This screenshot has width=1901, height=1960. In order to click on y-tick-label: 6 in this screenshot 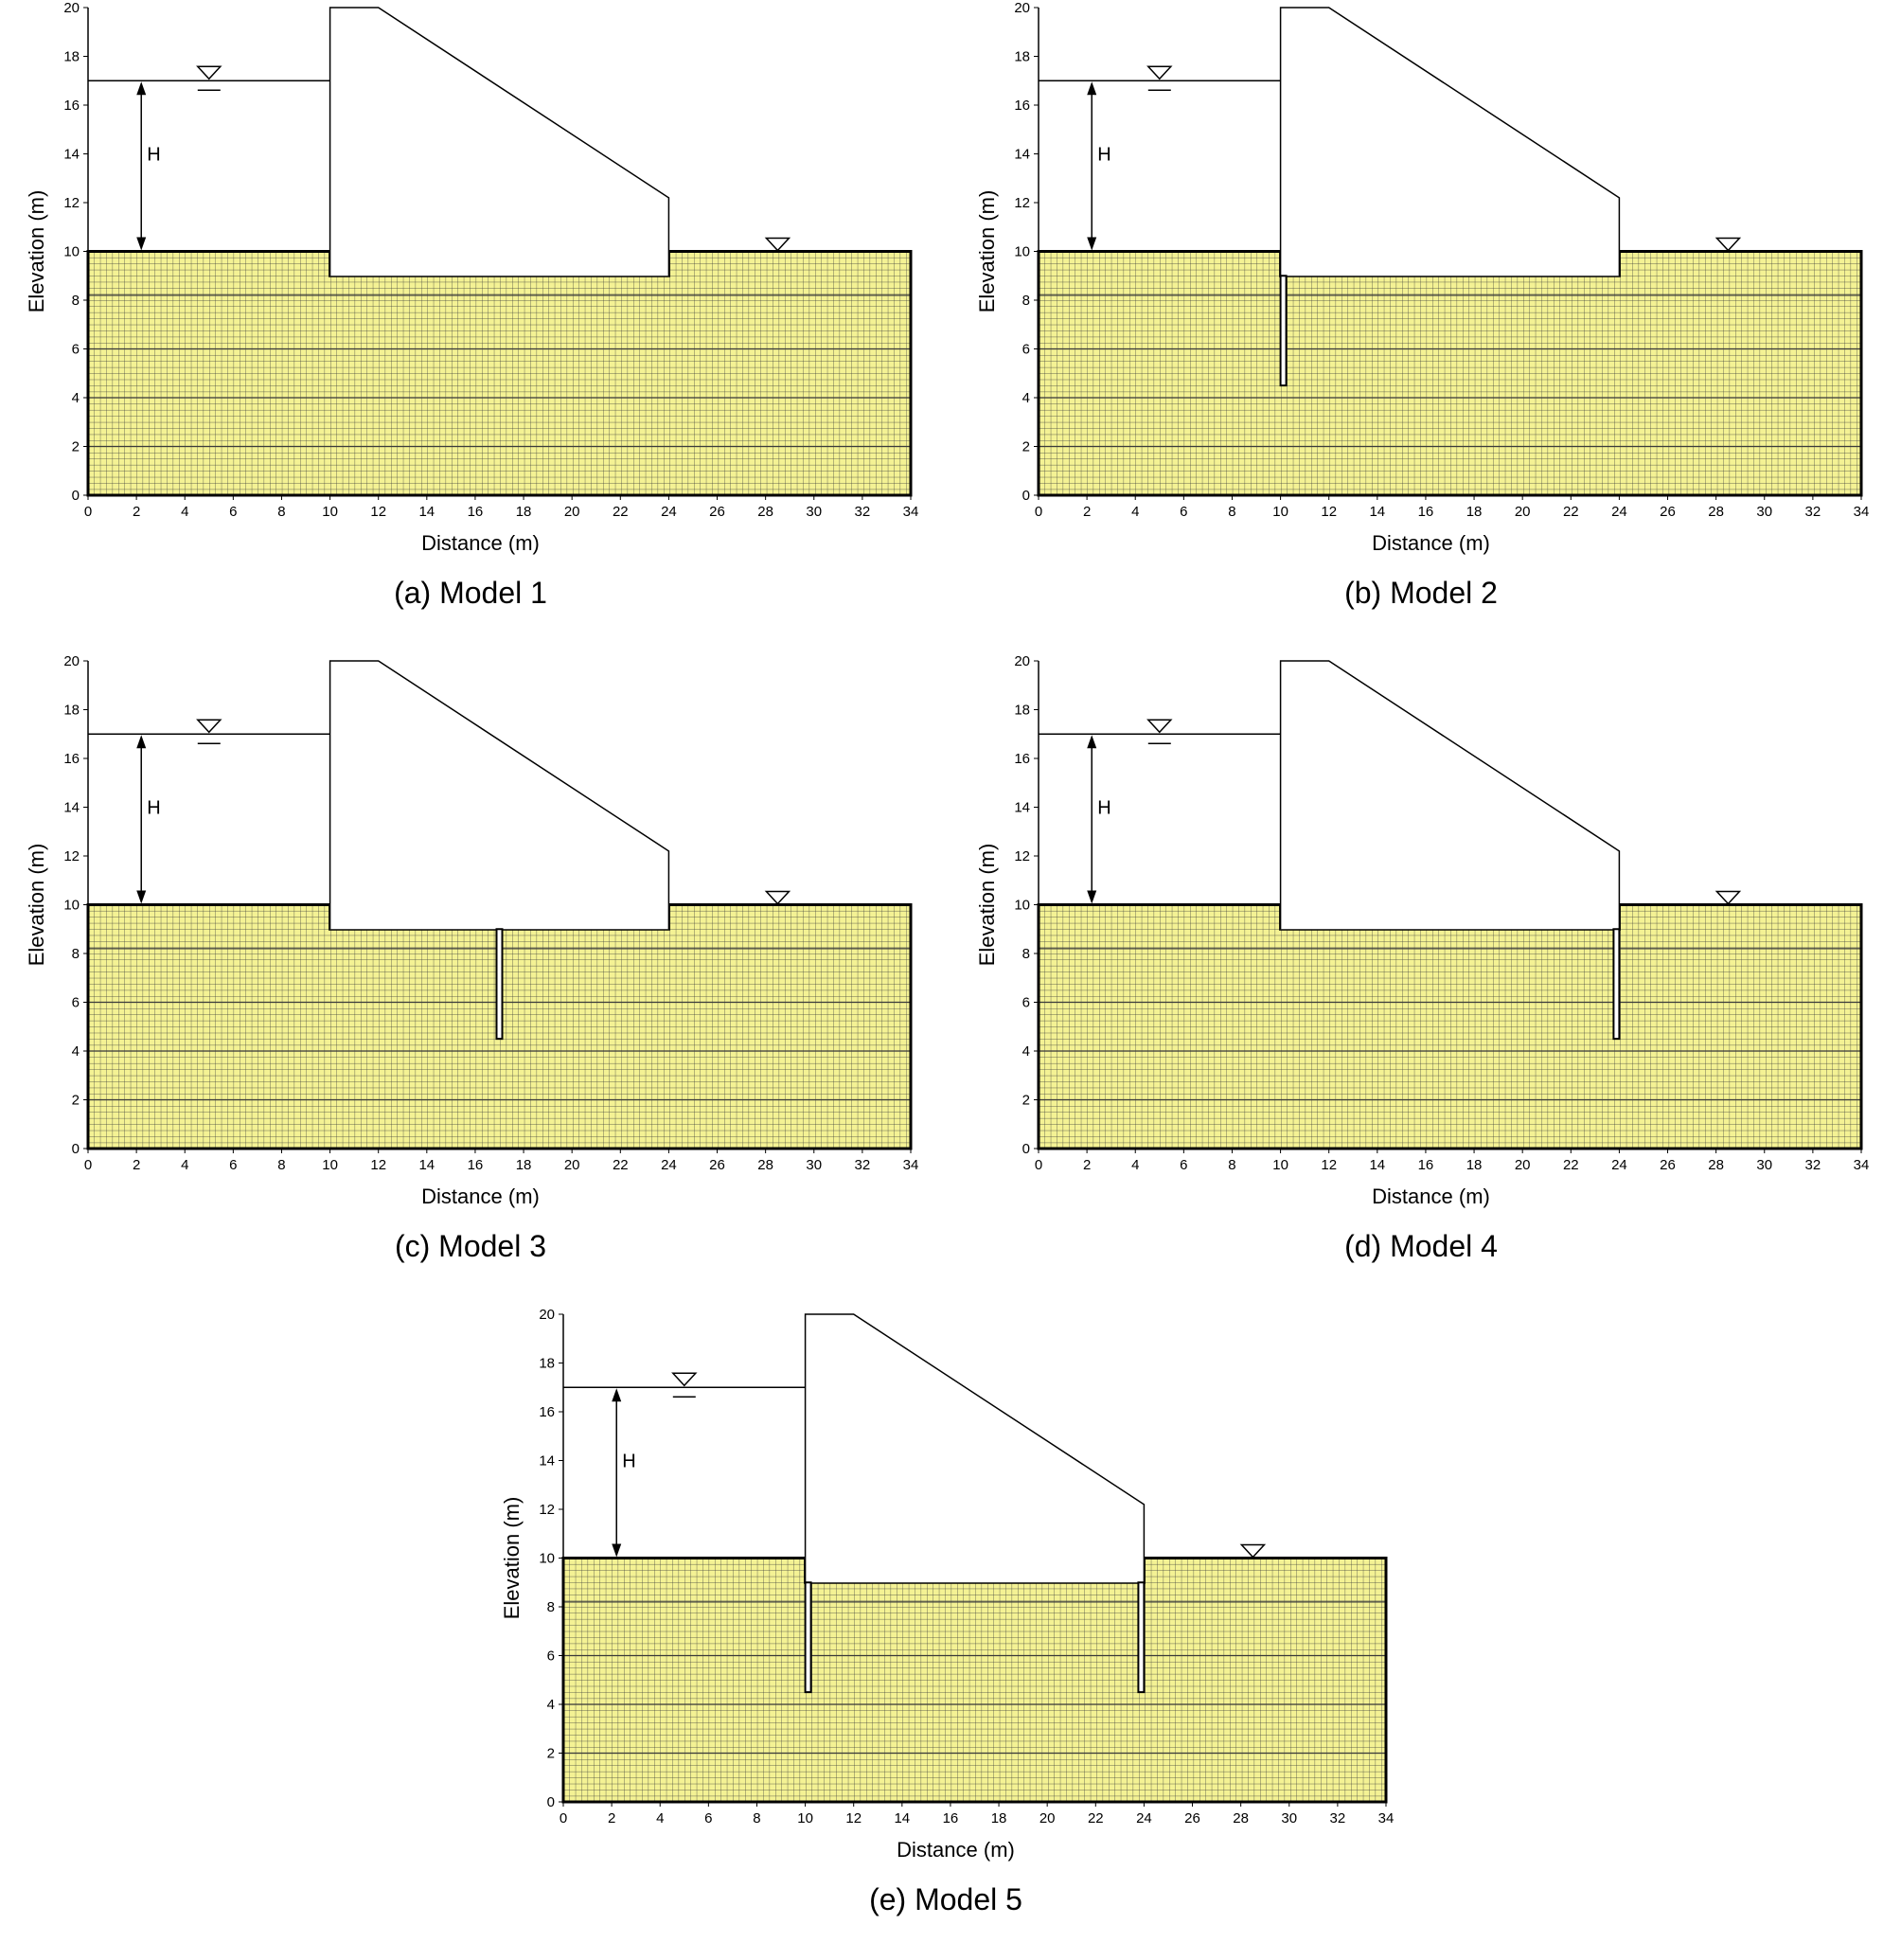, I will do `click(1026, 1003)`.